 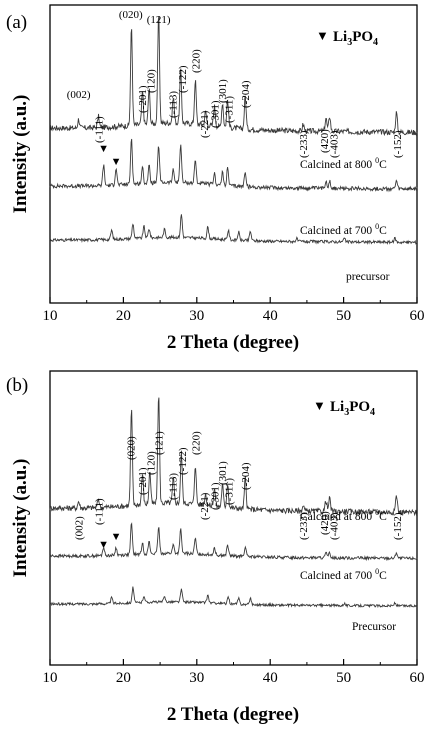 I want to click on peak-label: (220), so click(x=196, y=443).